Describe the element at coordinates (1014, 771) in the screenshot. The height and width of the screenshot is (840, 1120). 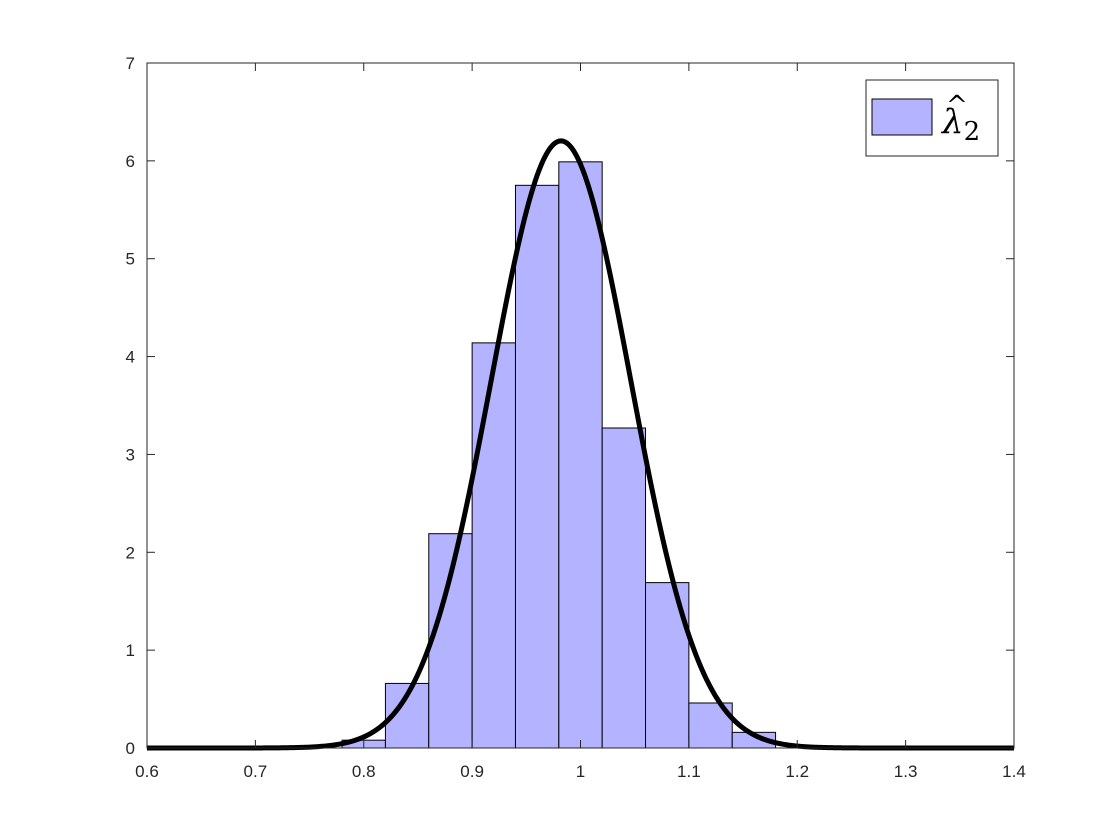
I see `x-tick-label: 1.4` at that location.